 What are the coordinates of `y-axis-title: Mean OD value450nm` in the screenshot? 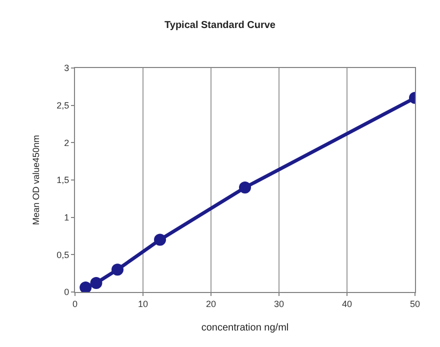 It's located at (36, 180).